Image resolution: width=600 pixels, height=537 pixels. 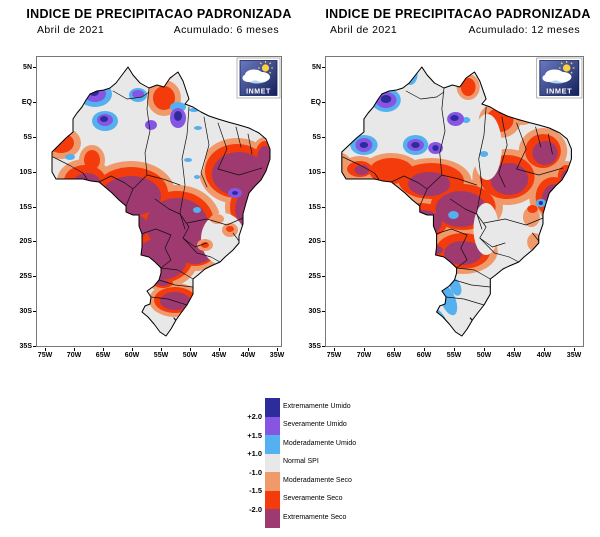 I want to click on legend-threshold-tick: +2.0, so click(x=254, y=416).